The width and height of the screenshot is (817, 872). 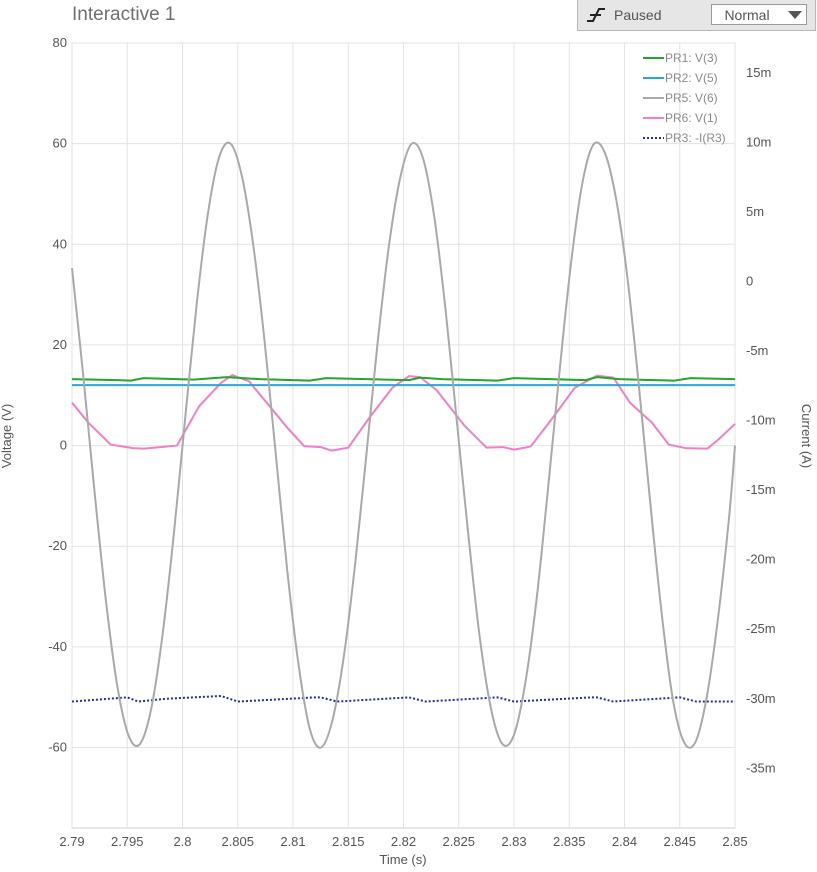 What do you see at coordinates (402, 859) in the screenshot?
I see `x-axis-title: Time (s)` at bounding box center [402, 859].